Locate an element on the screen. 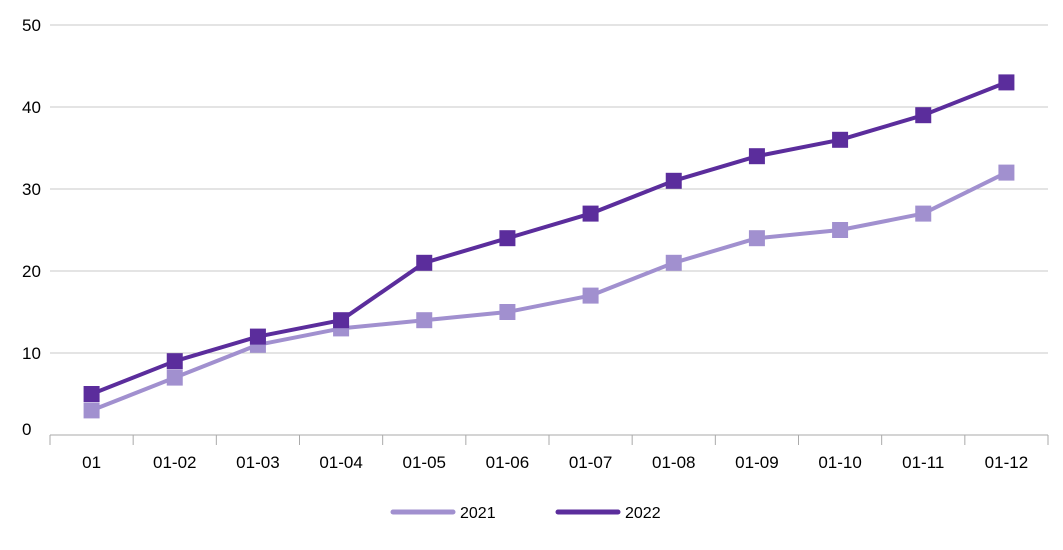  x-tick-label: 01 is located at coordinates (91, 462).